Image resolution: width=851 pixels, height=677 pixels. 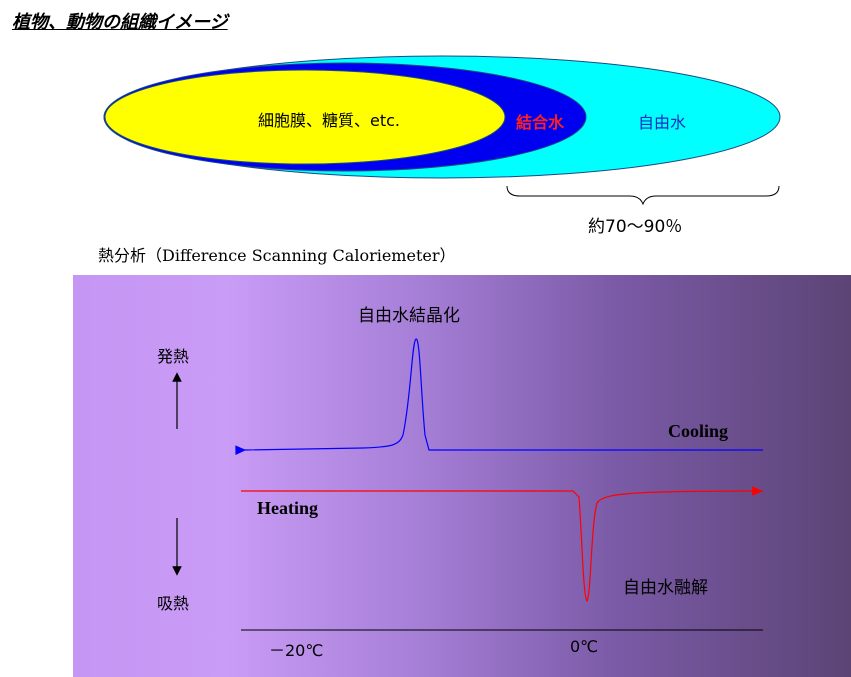 What do you see at coordinates (120, 22) in the screenshot?
I see `page-title: 植物、動物の組織イメージ` at bounding box center [120, 22].